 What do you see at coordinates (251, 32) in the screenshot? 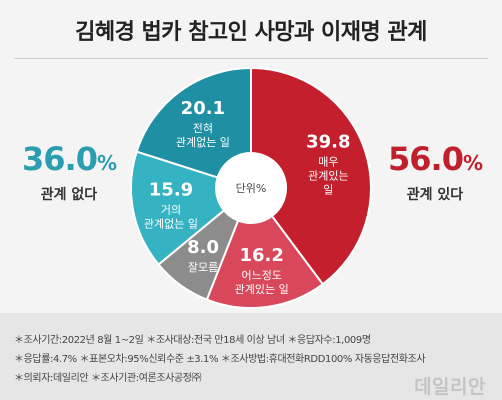
I see `chart-title: 김혜경 법카 참고인 사망과 이재명 관계` at bounding box center [251, 32].